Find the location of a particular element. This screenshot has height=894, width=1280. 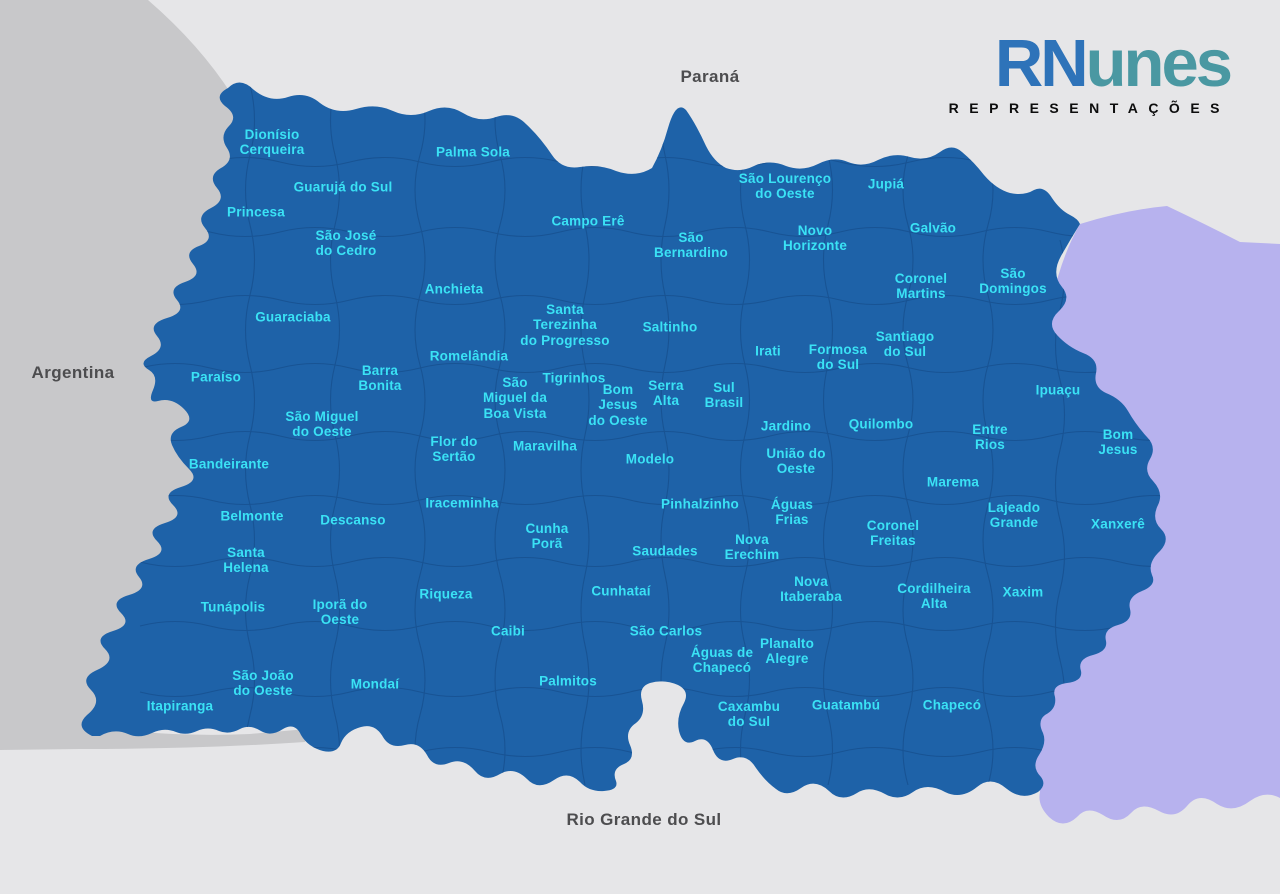

logo-part-rn: RN is located at coordinates (1041, 63).